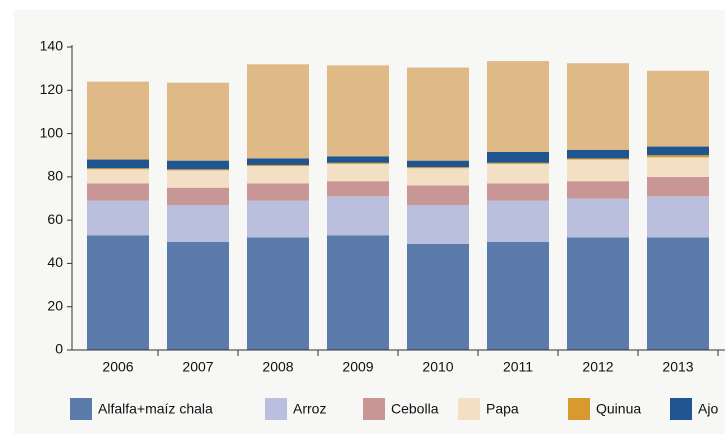 The height and width of the screenshot is (434, 725). Describe the element at coordinates (55, 219) in the screenshot. I see `y-tick-label: 60` at that location.